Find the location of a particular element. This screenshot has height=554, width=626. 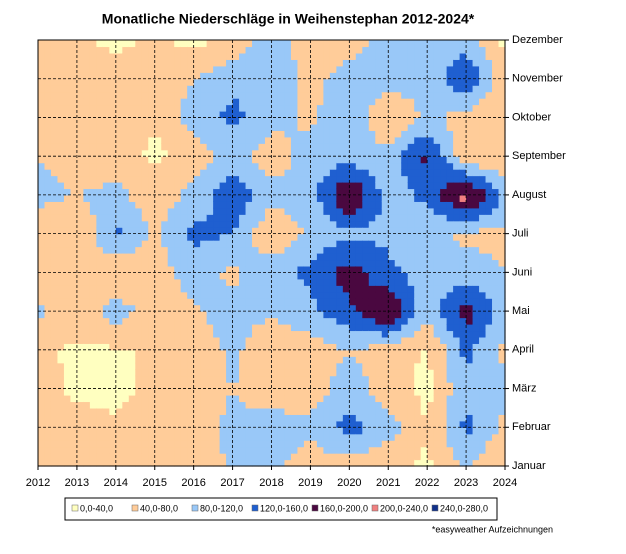

x-tick-label: 2017 is located at coordinates (232, 483).